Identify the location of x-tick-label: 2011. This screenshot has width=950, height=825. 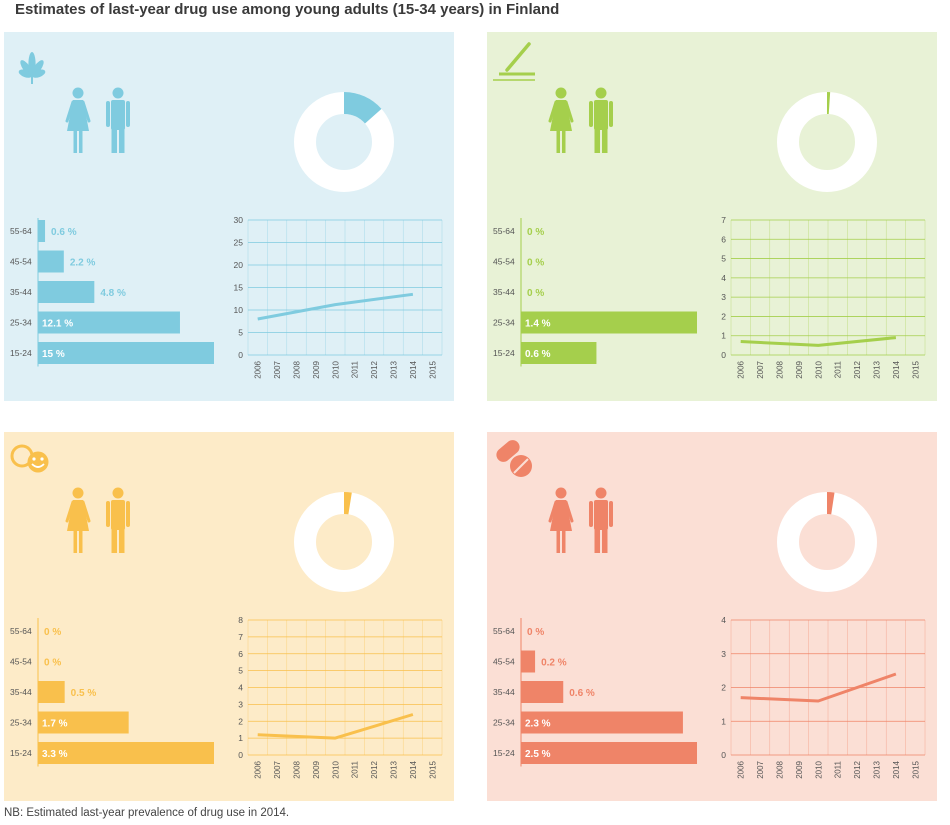
(355, 769).